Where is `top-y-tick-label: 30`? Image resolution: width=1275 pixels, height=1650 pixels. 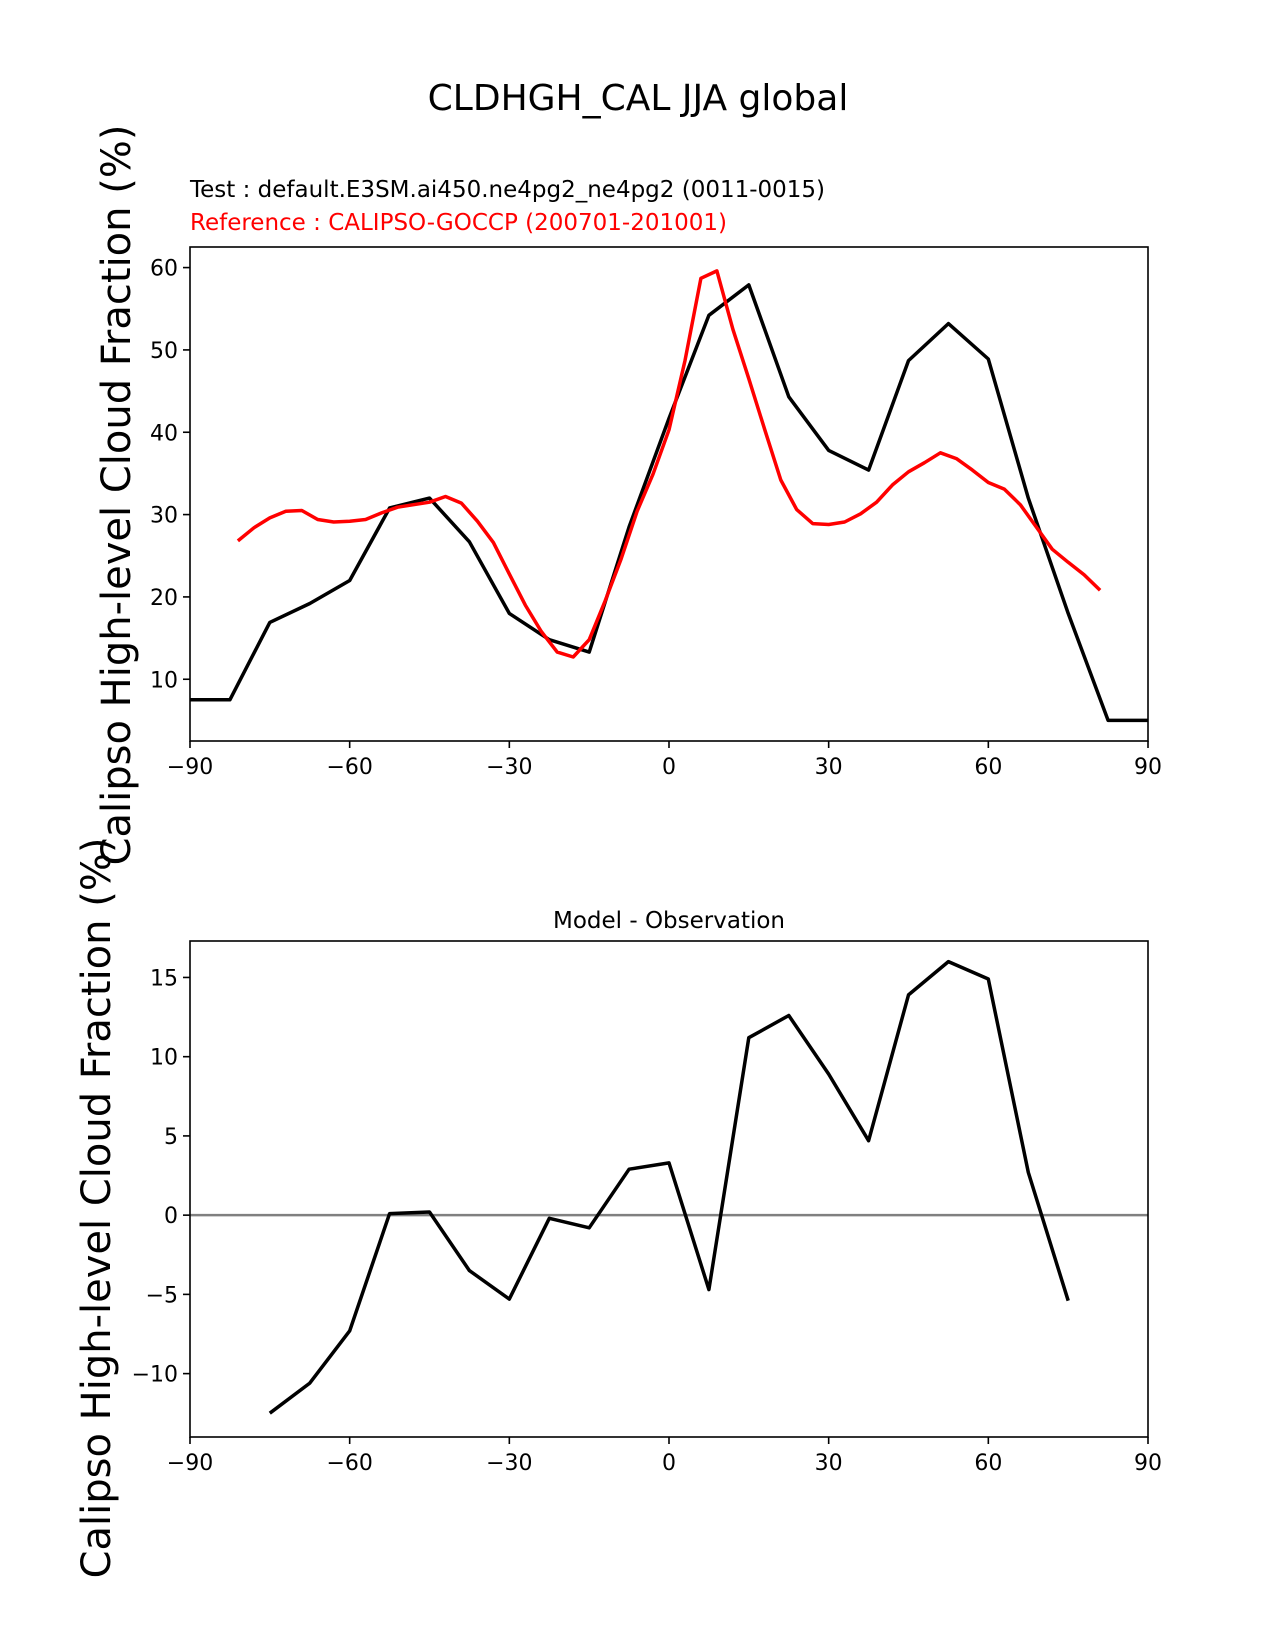 top-y-tick-label: 30 is located at coordinates (164, 516).